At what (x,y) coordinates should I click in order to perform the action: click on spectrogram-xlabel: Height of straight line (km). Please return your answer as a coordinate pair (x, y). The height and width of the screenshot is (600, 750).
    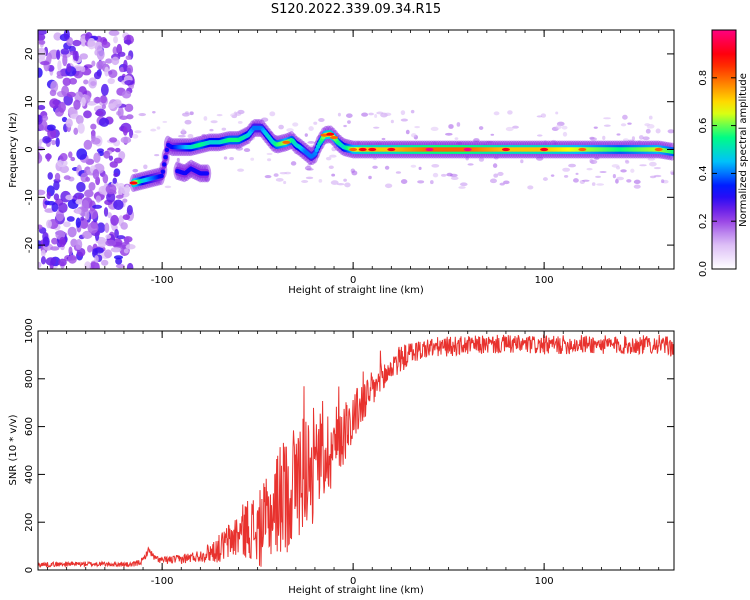
    Looking at the image, I should click on (356, 290).